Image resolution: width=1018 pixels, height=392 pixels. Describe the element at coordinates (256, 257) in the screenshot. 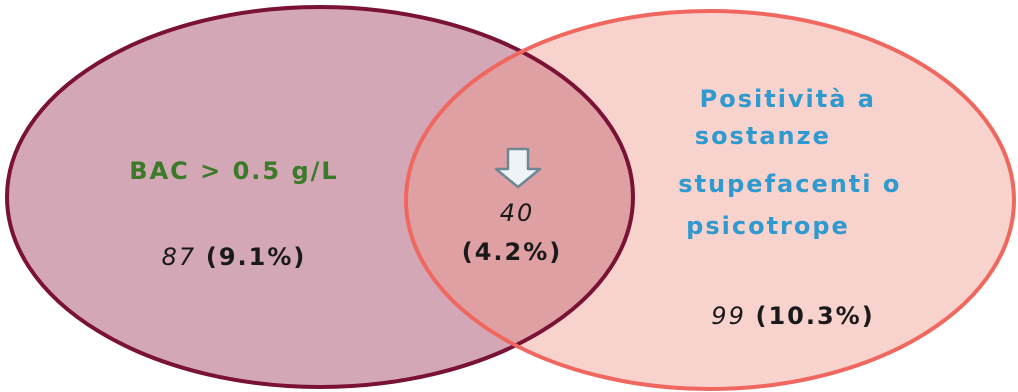

I see `set-a-count-percent: (9.1%)` at that location.